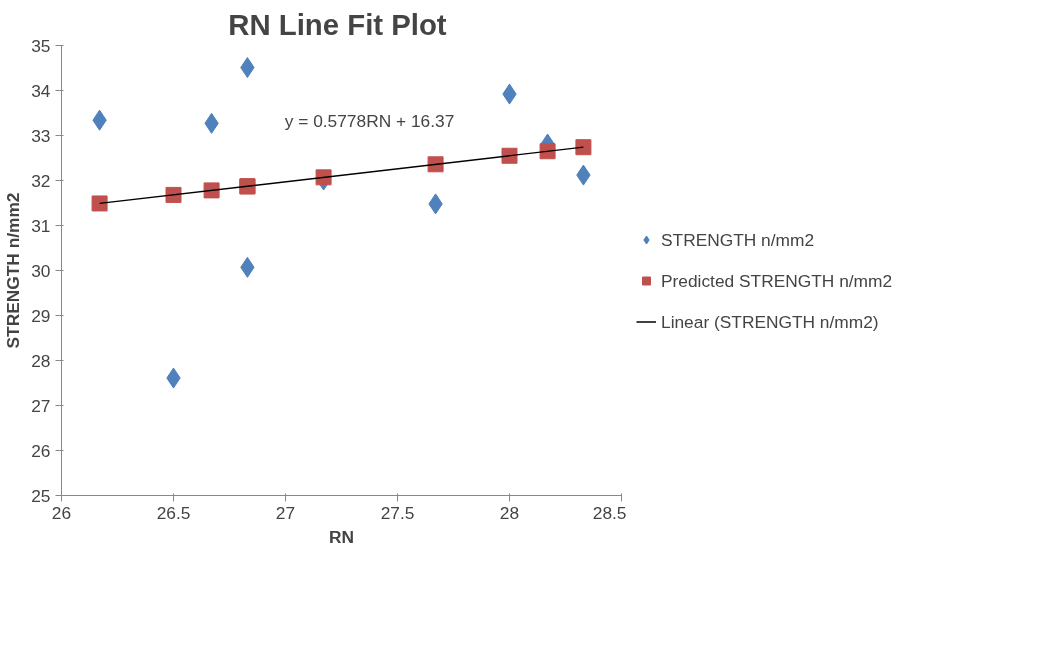 The width and height of the screenshot is (1047, 671). I want to click on y-tick-label: 27, so click(41, 405).